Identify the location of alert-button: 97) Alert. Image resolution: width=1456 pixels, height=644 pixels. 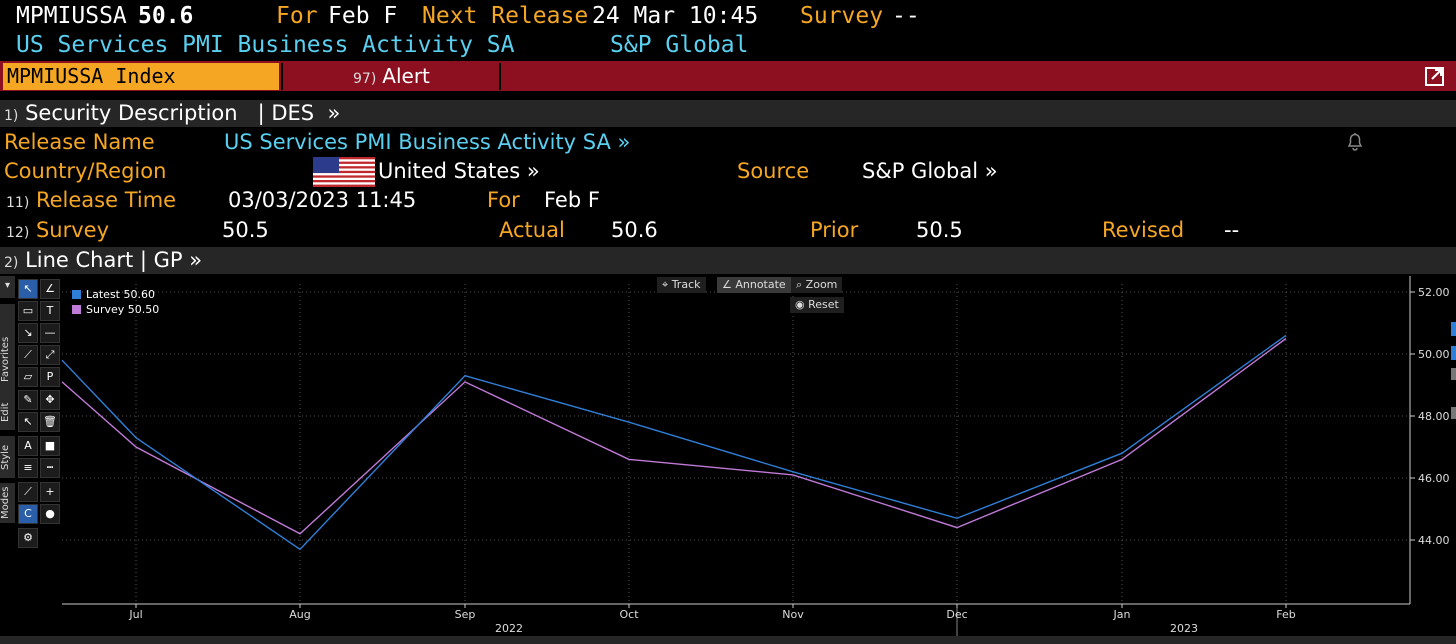
(391, 76).